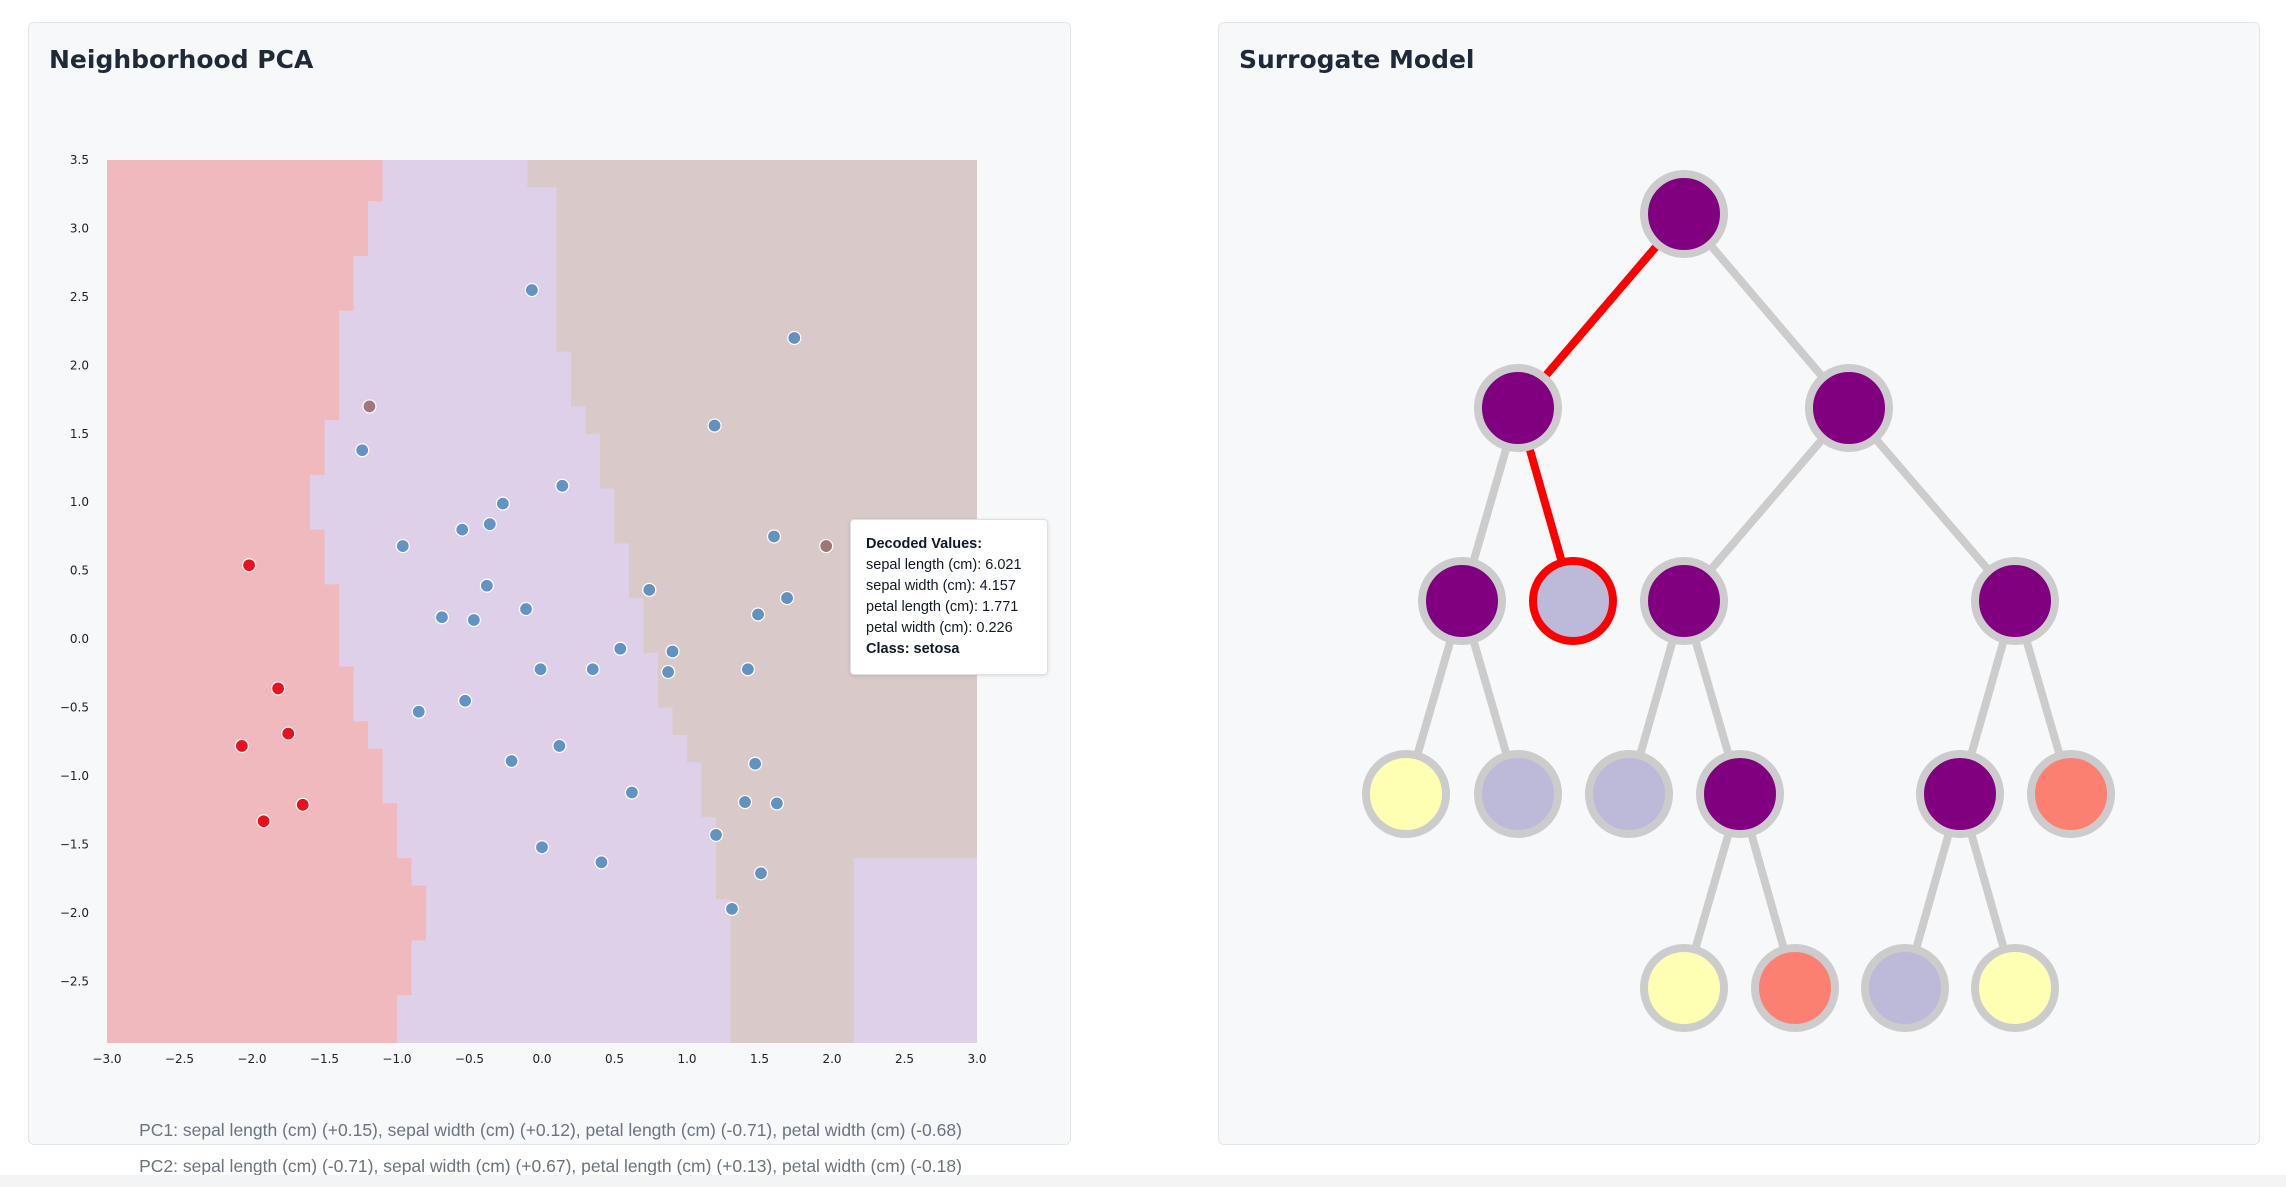  I want to click on tree-node-selected, so click(1573, 601).